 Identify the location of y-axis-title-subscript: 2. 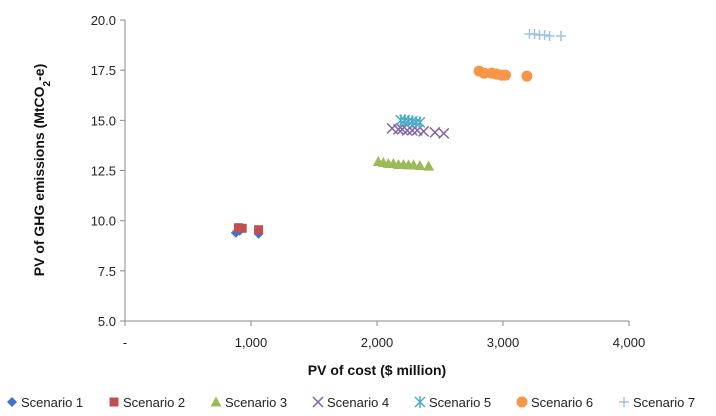
(47, 83).